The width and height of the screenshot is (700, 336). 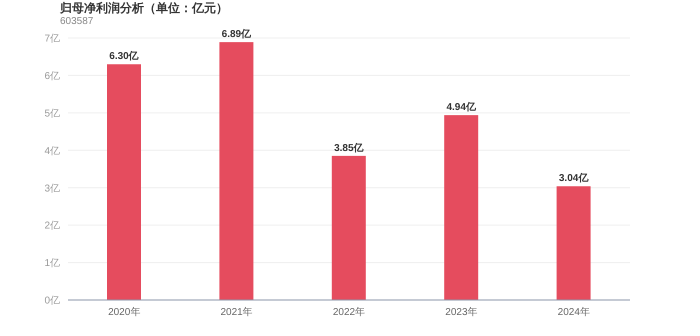 I want to click on y-tick-label: 0亿, so click(x=52, y=301).